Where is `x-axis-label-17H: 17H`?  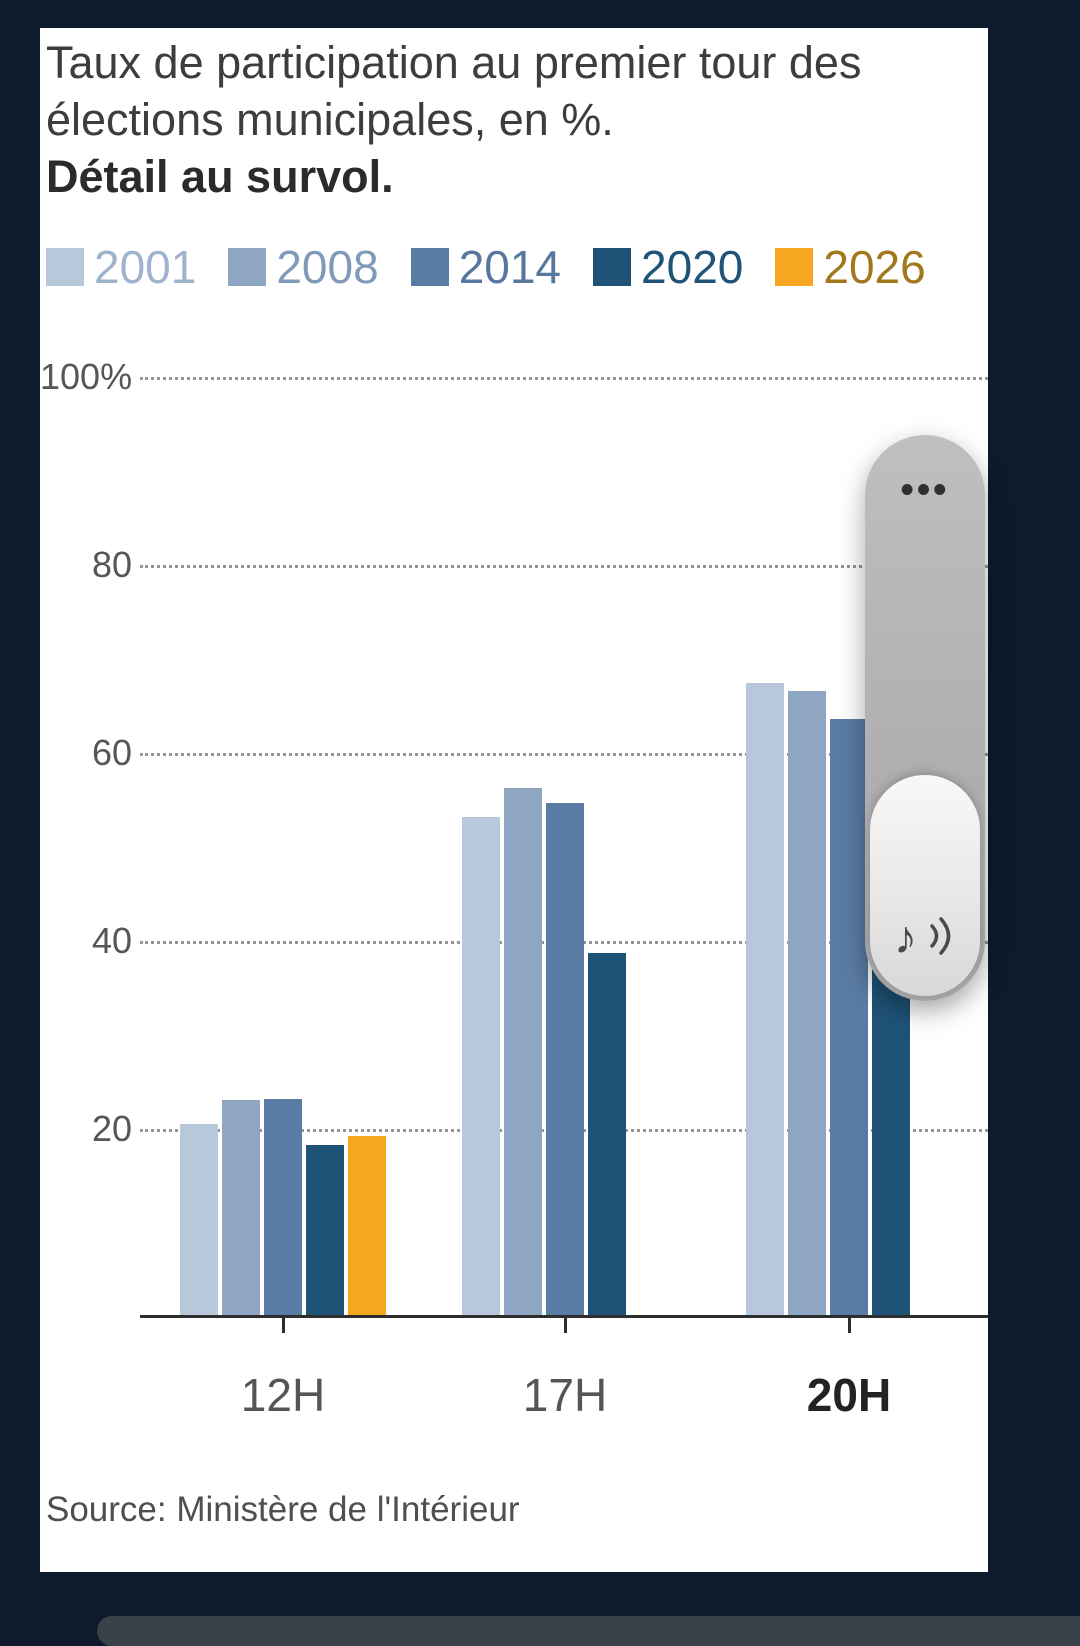
x-axis-label-17H: 17H is located at coordinates (565, 1395).